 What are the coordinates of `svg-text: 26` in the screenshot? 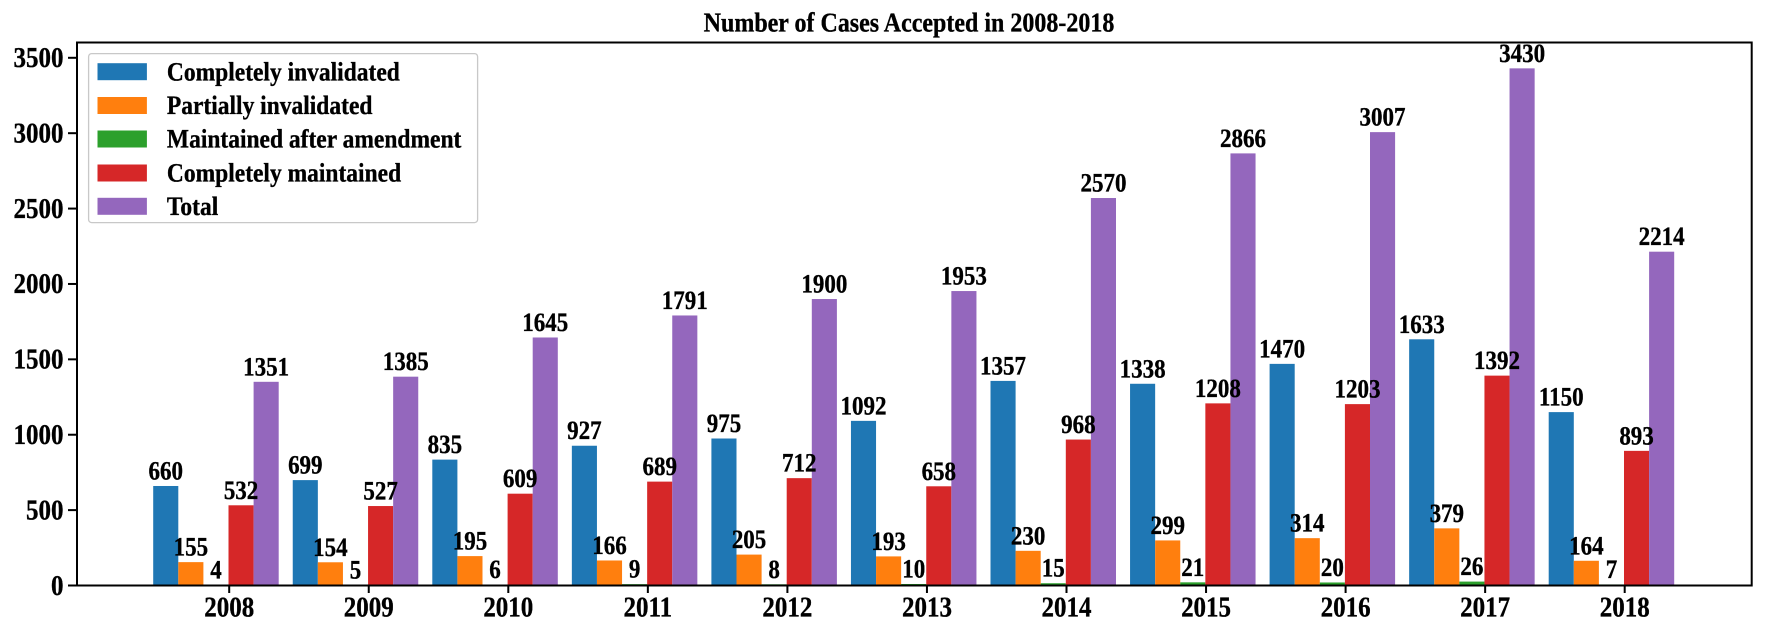 It's located at (1471, 567).